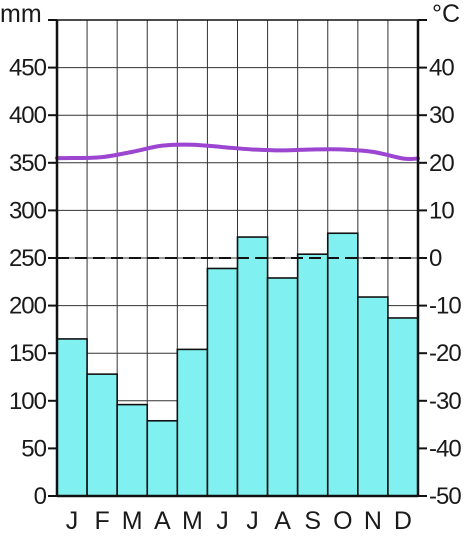 The width and height of the screenshot is (469, 538). What do you see at coordinates (28, 401) in the screenshot?
I see `left-tick-label: 100` at bounding box center [28, 401].